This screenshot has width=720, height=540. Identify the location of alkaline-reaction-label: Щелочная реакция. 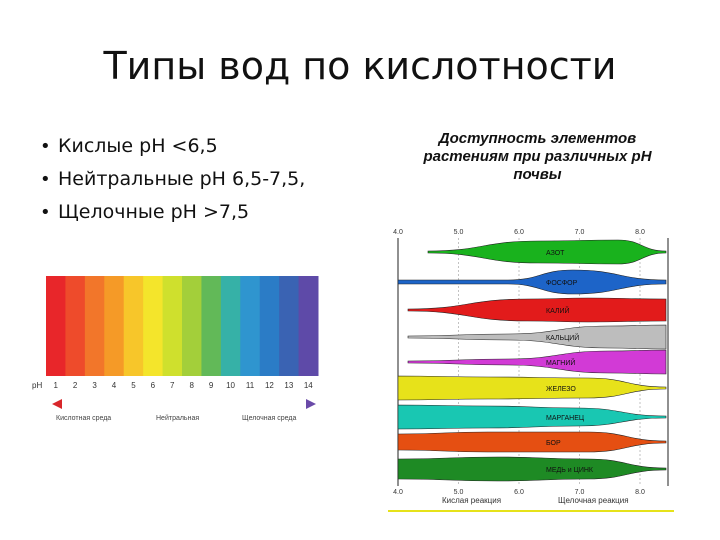
(593, 500).